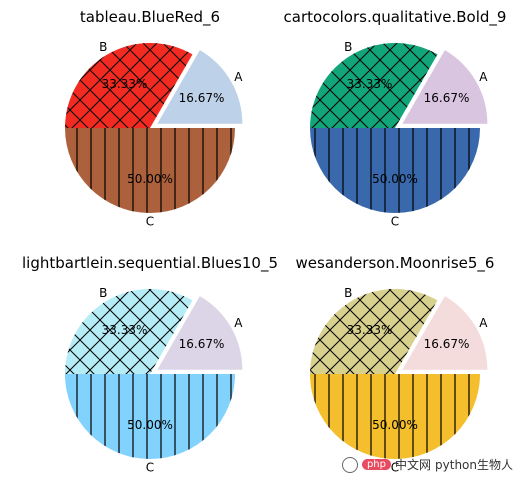 This screenshot has width=521, height=485. I want to click on php-badge: php, so click(376, 464).